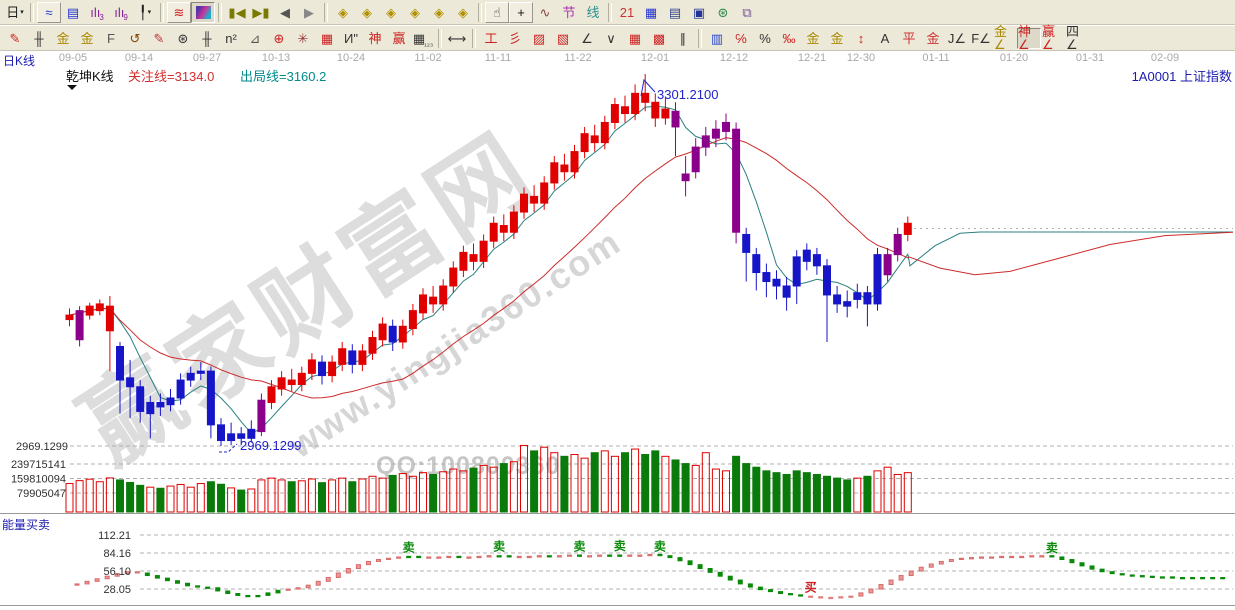  I want to click on diamond-fit-icon: ◈, so click(439, 12).